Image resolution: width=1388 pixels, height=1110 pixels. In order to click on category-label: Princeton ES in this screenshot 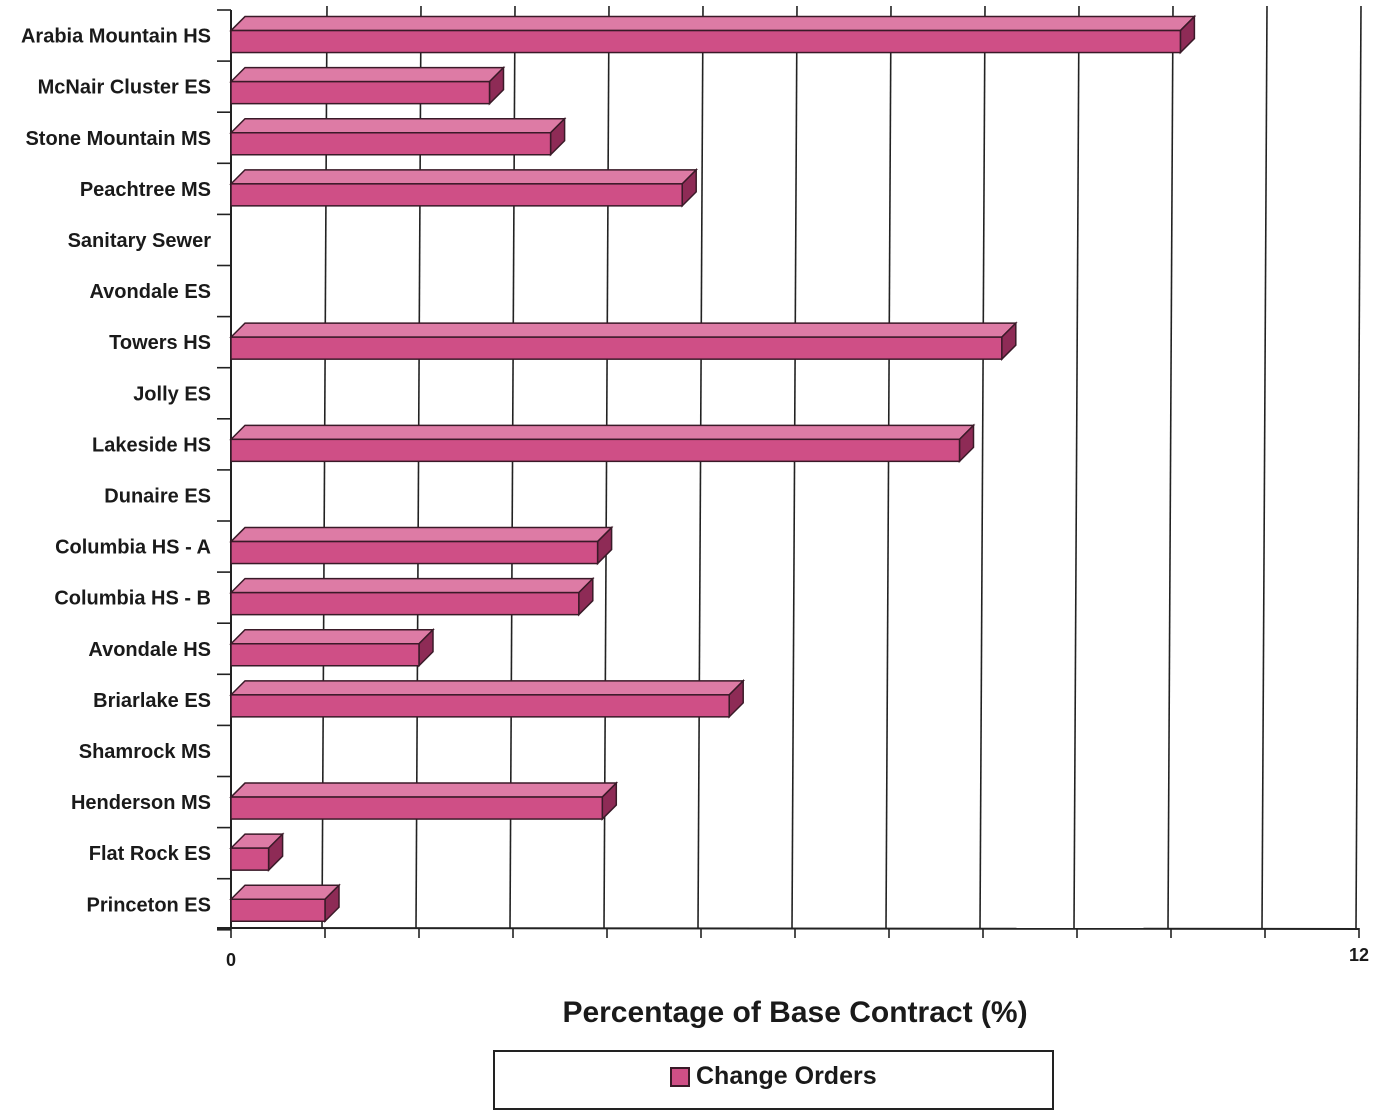, I will do `click(149, 905)`.